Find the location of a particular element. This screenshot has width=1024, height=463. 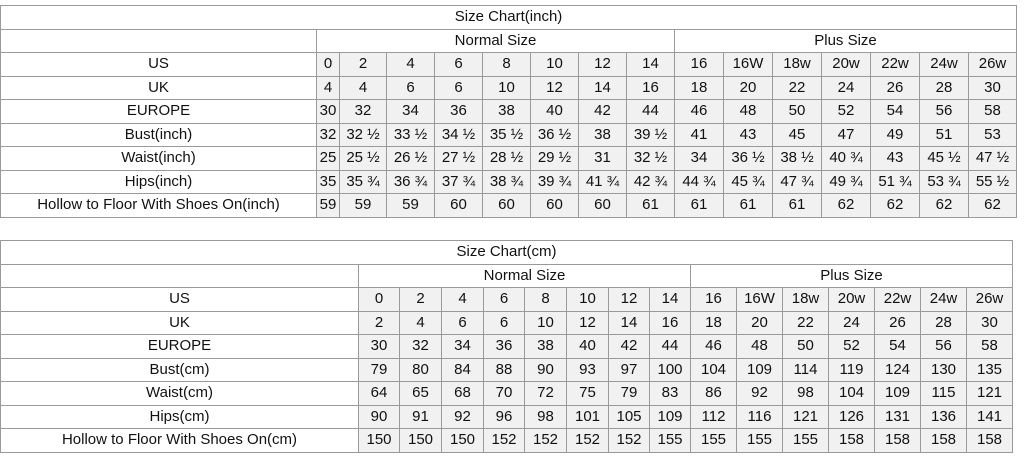

table-cell: 48 is located at coordinates (748, 111).